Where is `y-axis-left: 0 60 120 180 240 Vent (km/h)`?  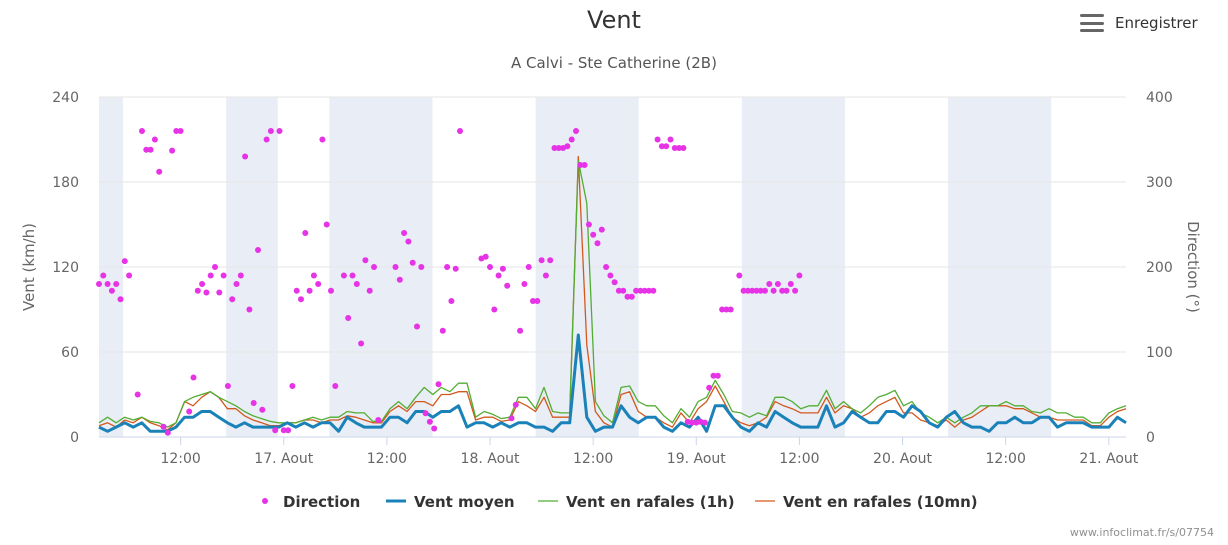
y-axis-left: 0 60 120 180 240 Vent (km/h) is located at coordinates (49, 268).